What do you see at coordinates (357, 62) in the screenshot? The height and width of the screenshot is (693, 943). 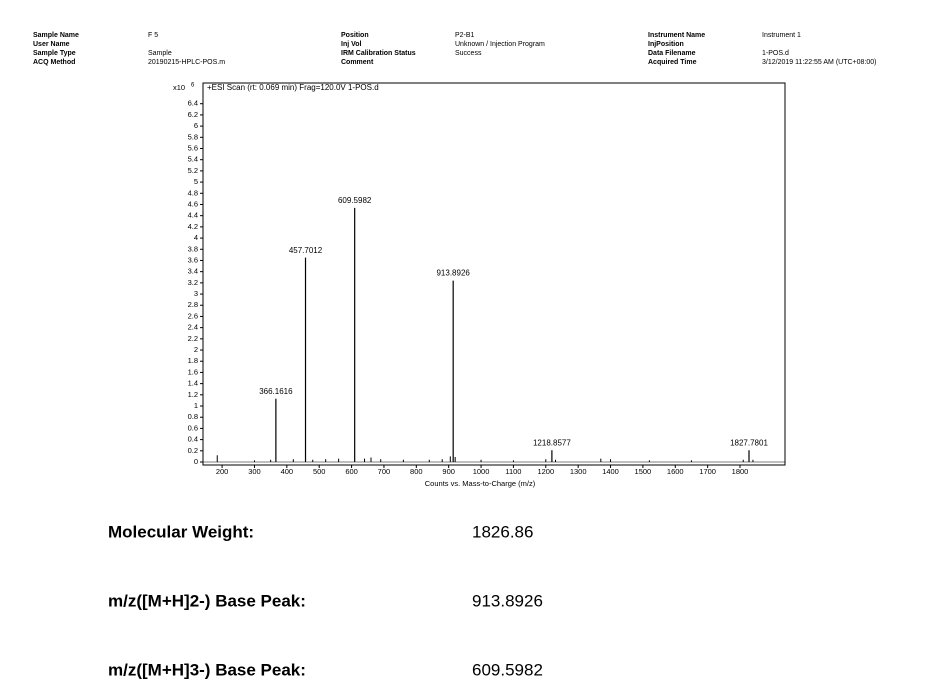 I see `field-label: Comment` at bounding box center [357, 62].